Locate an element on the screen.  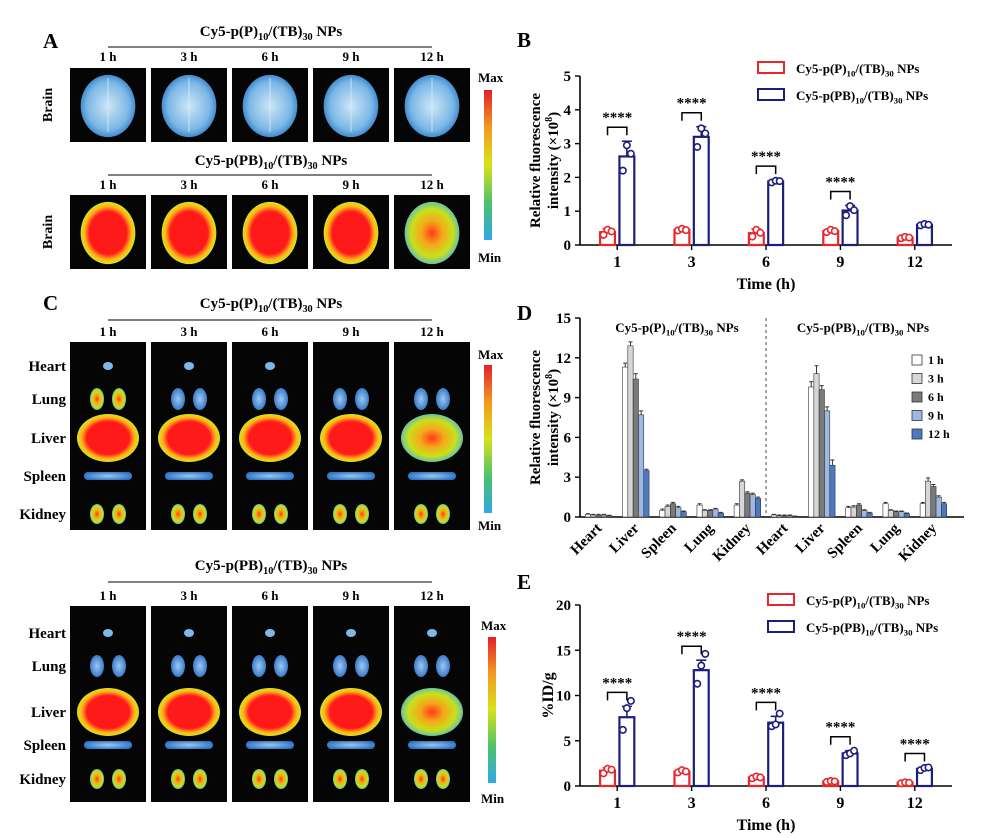
panel-label-a: A is located at coordinates (51, 41).